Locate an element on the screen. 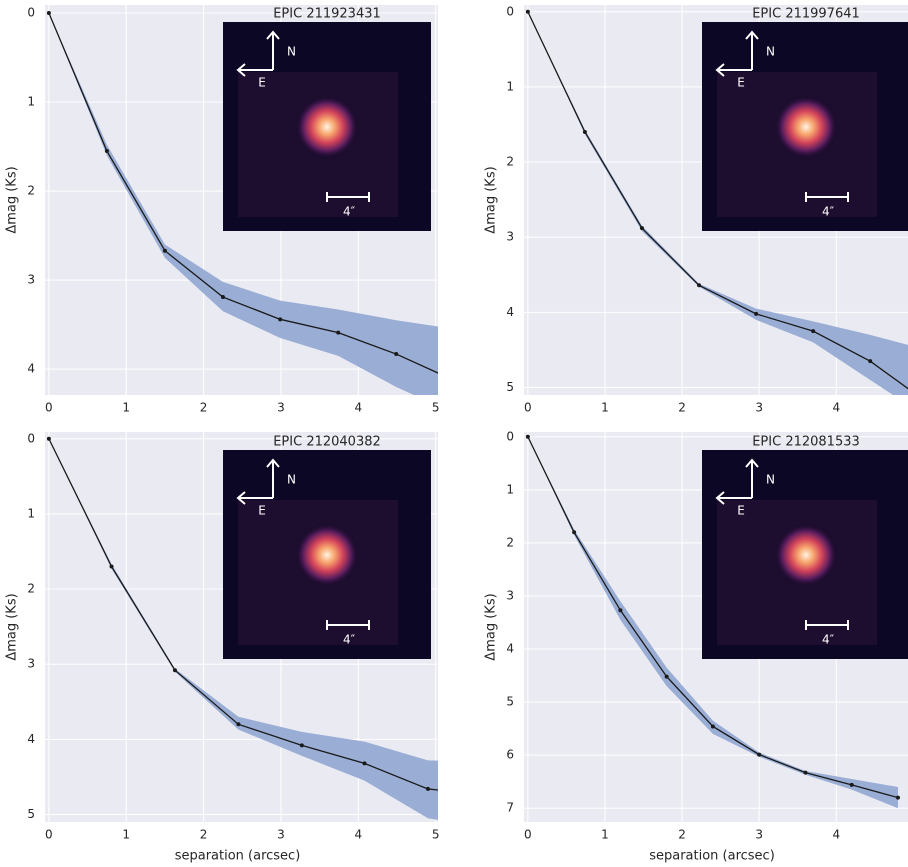 Image resolution: width=908 pixels, height=867 pixels. inset-title: EPIC 212040382 is located at coordinates (327, 442).